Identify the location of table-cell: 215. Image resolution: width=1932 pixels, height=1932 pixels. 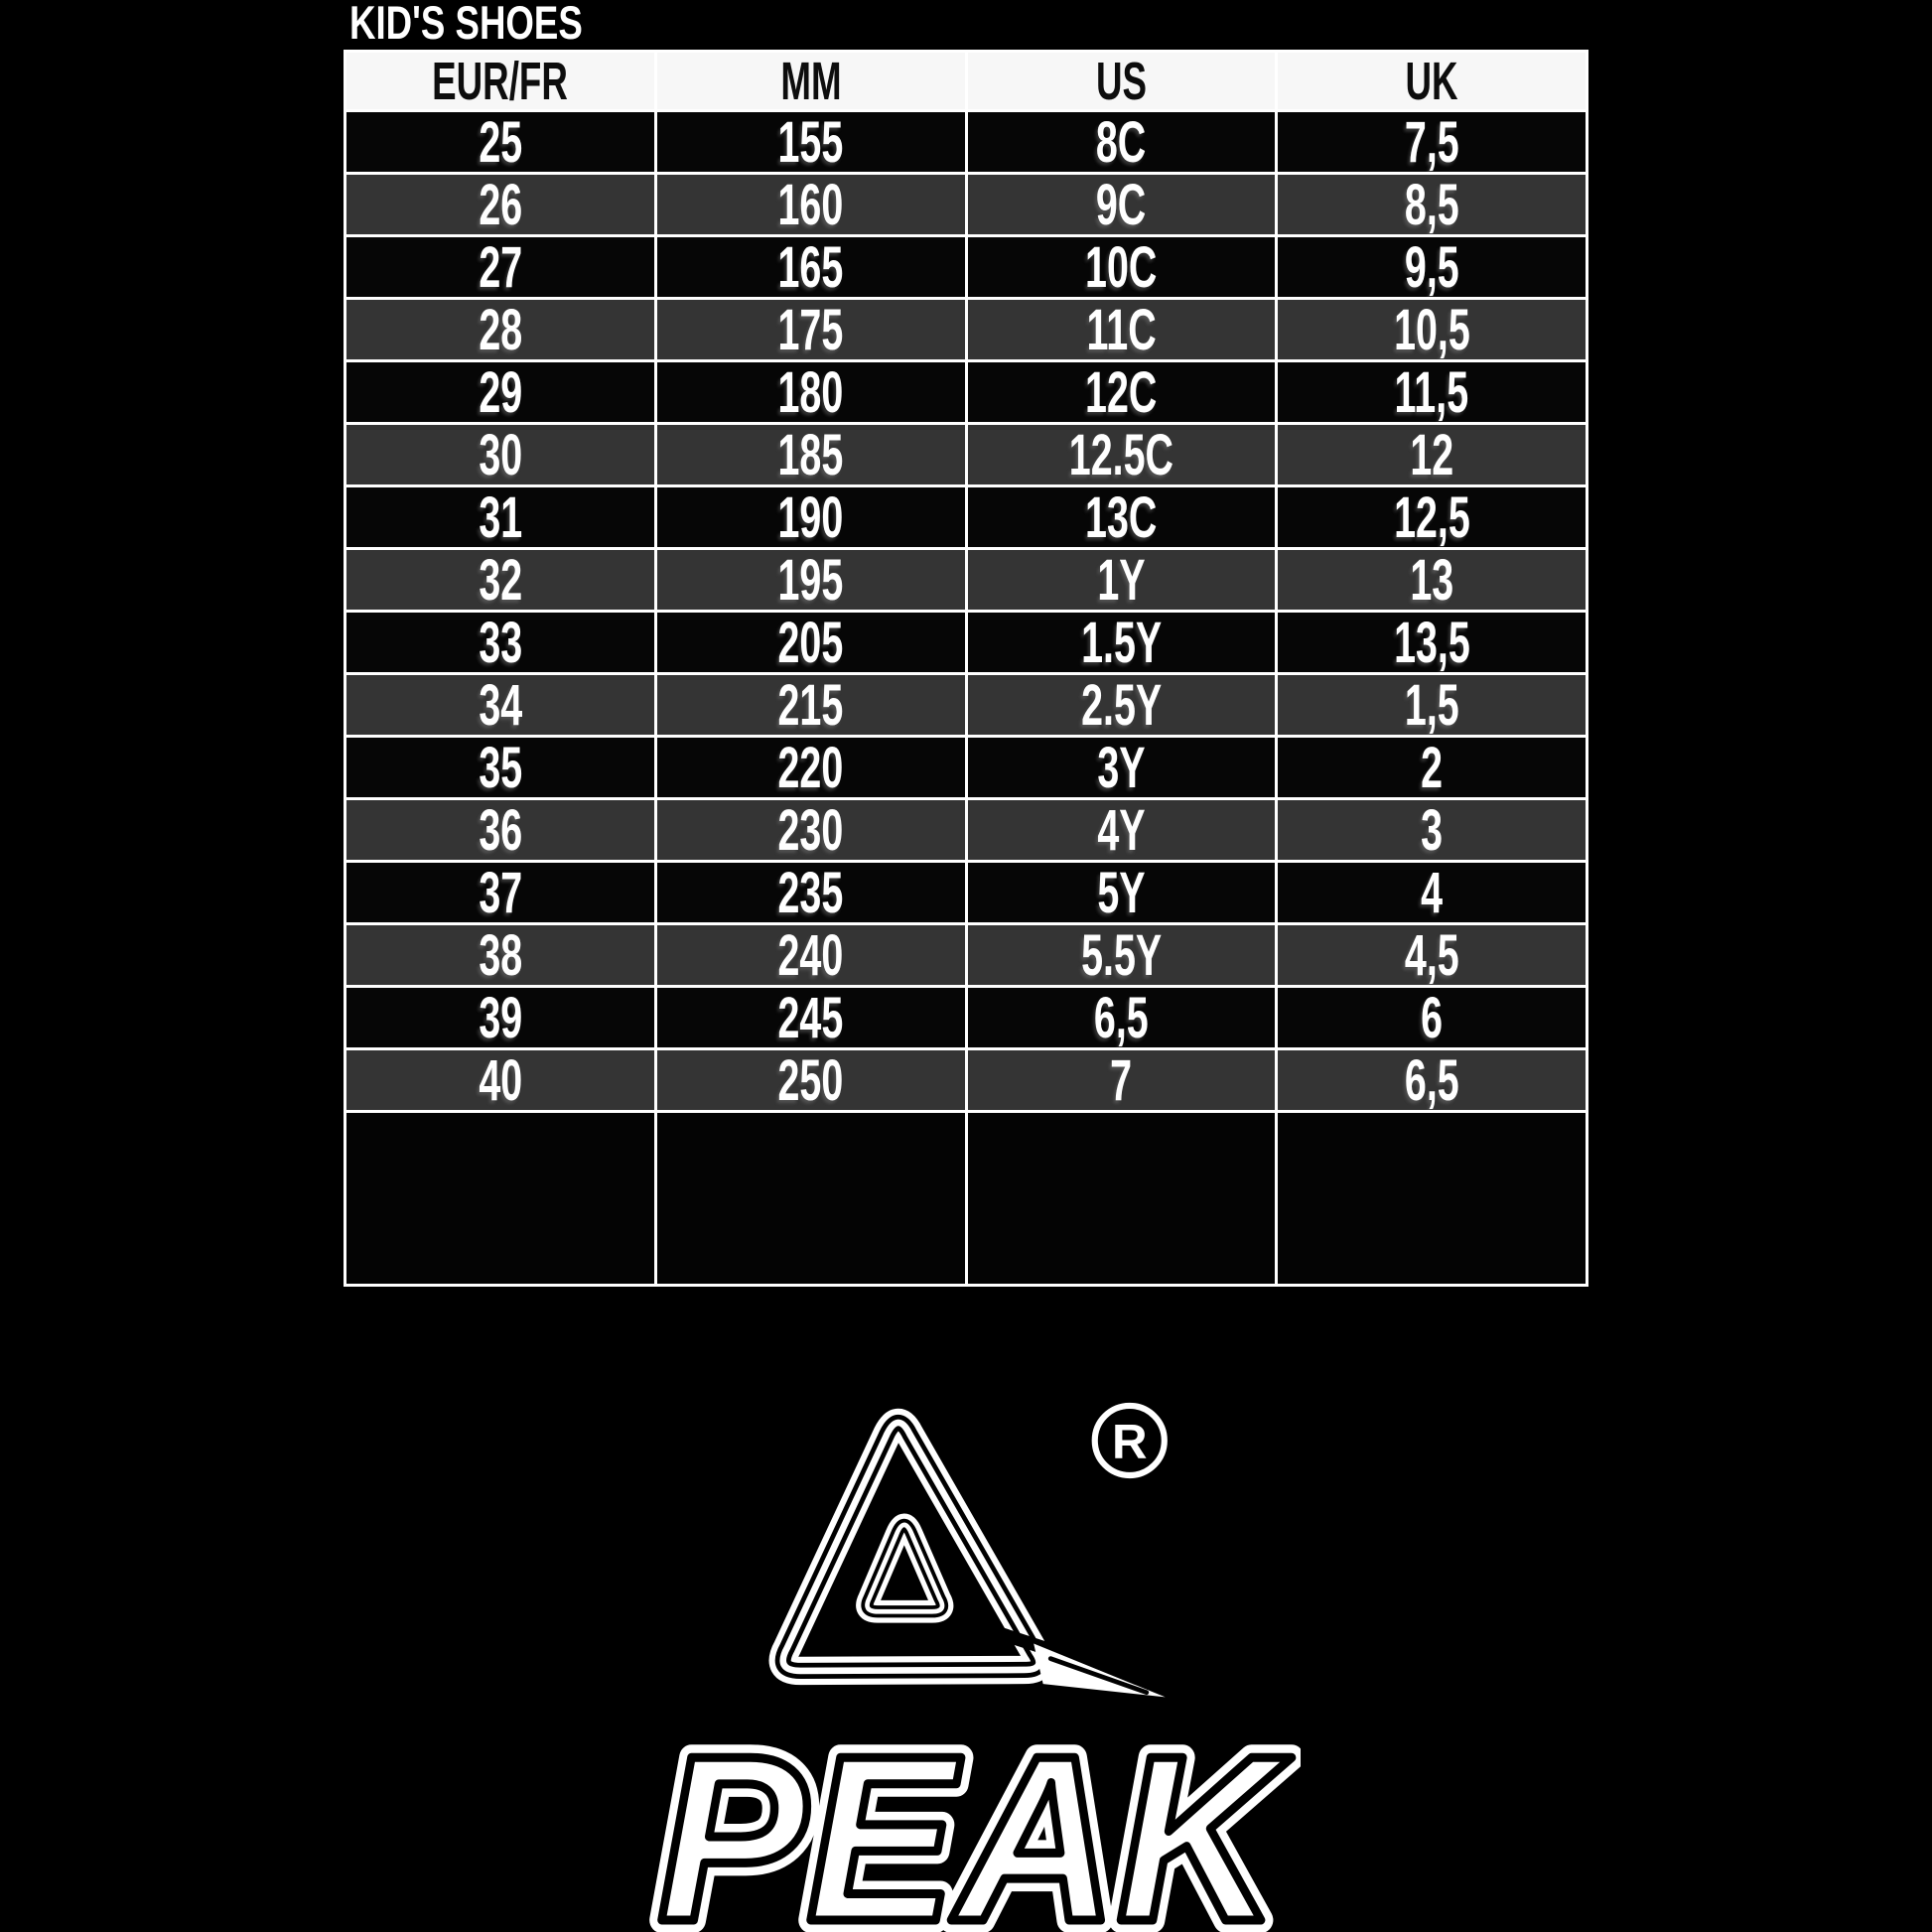
(811, 705).